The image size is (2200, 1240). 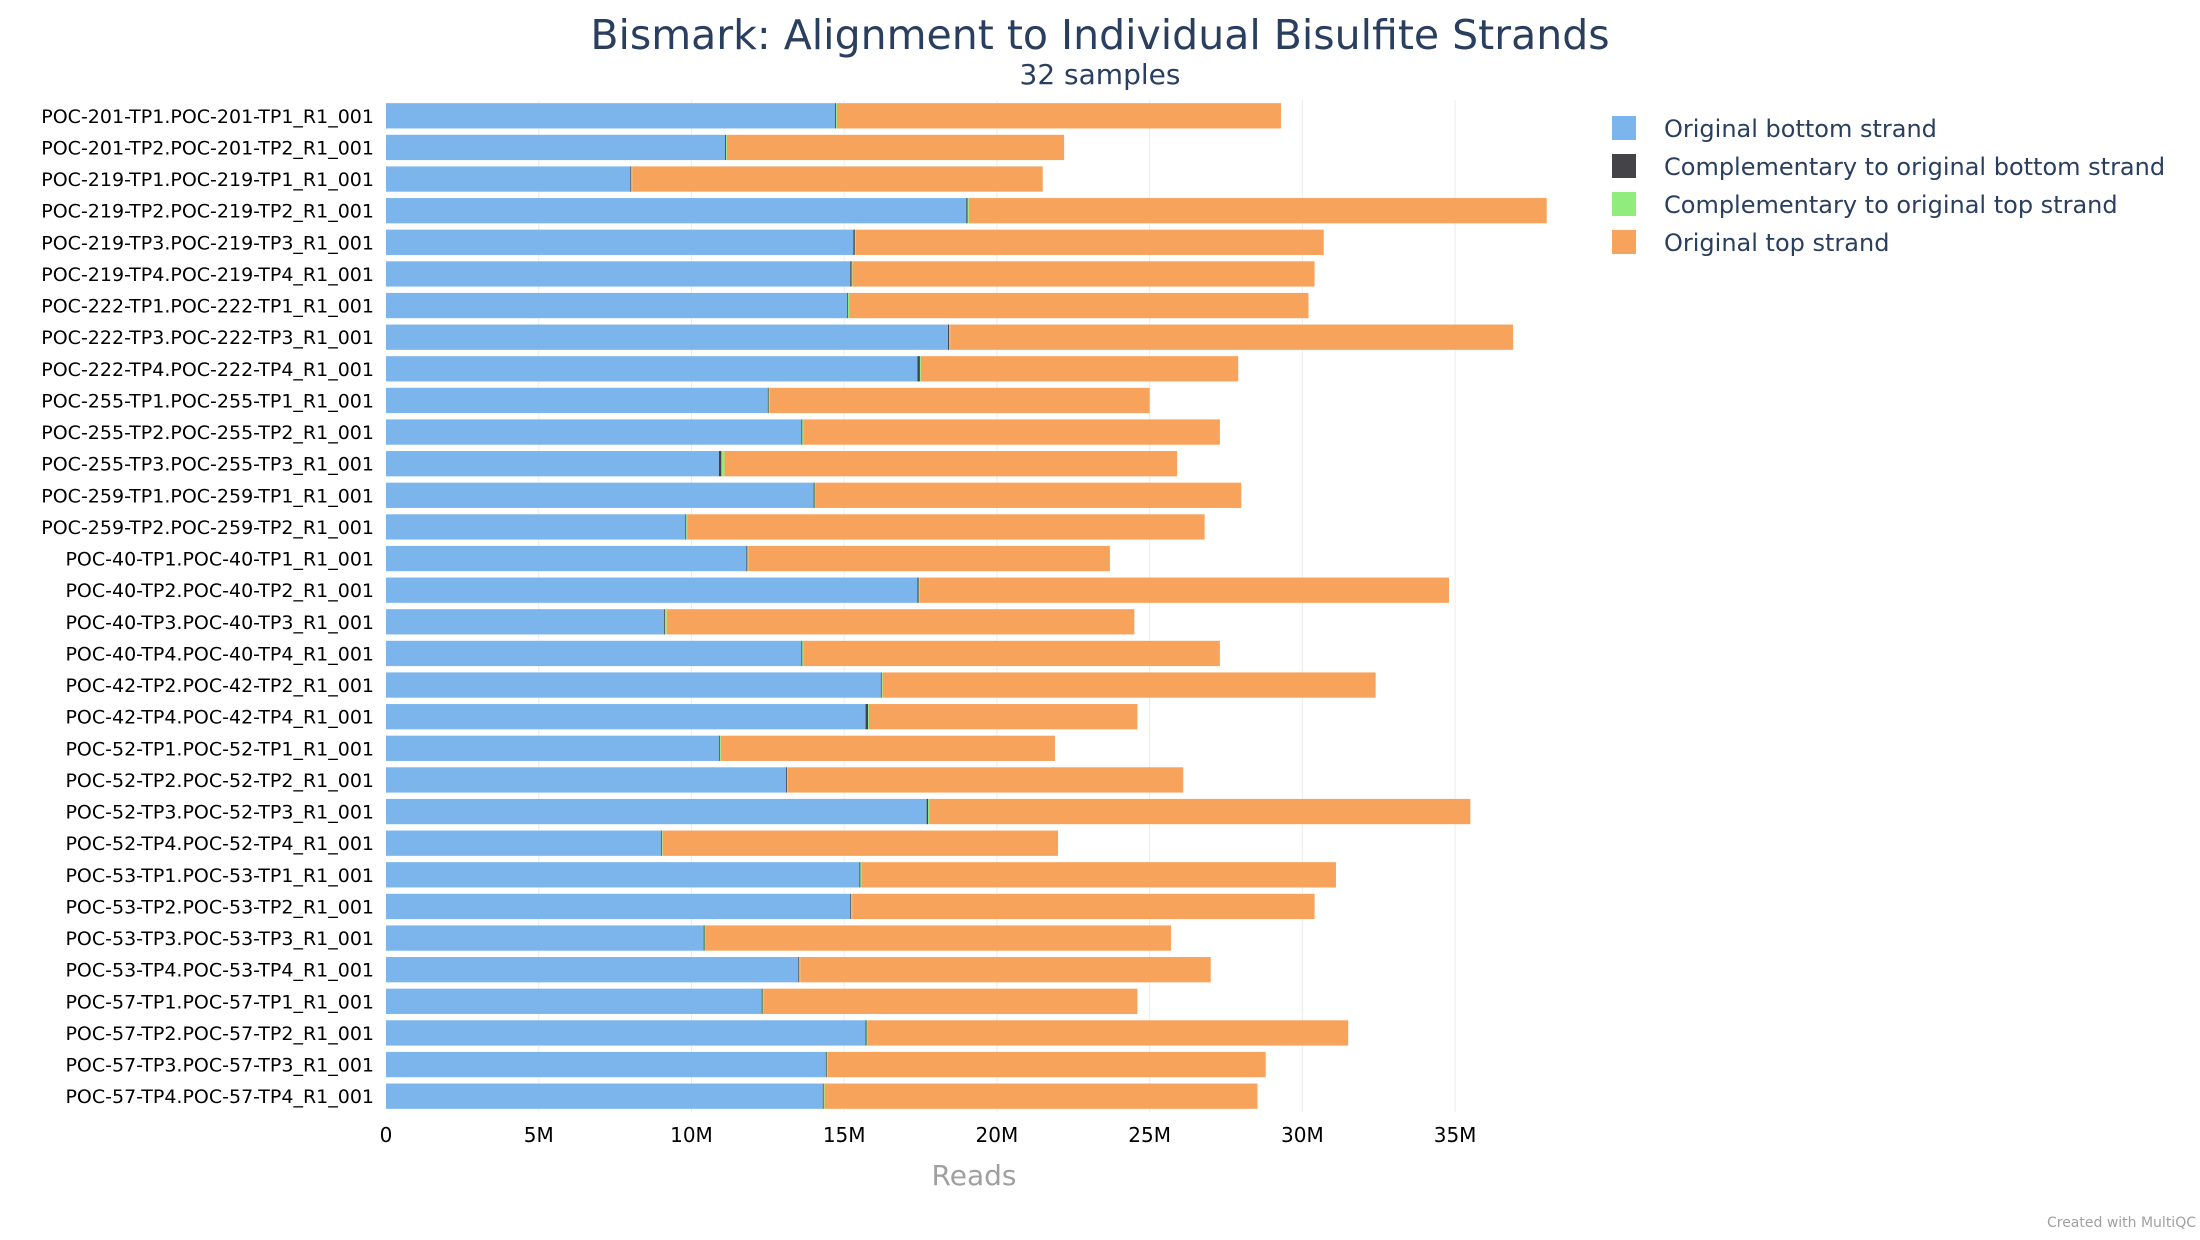 What do you see at coordinates (1914, 167) in the screenshot?
I see `legend-label: Complementary to original bottom strand` at bounding box center [1914, 167].